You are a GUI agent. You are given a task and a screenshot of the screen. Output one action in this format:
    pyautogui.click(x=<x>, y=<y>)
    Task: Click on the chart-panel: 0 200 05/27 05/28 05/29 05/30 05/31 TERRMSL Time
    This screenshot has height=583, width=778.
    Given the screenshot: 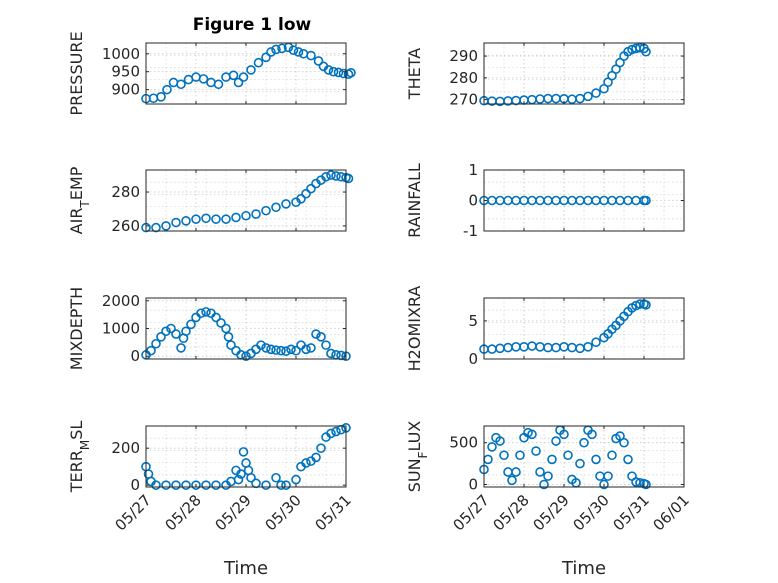 What is the action you would take?
    pyautogui.click(x=211, y=500)
    